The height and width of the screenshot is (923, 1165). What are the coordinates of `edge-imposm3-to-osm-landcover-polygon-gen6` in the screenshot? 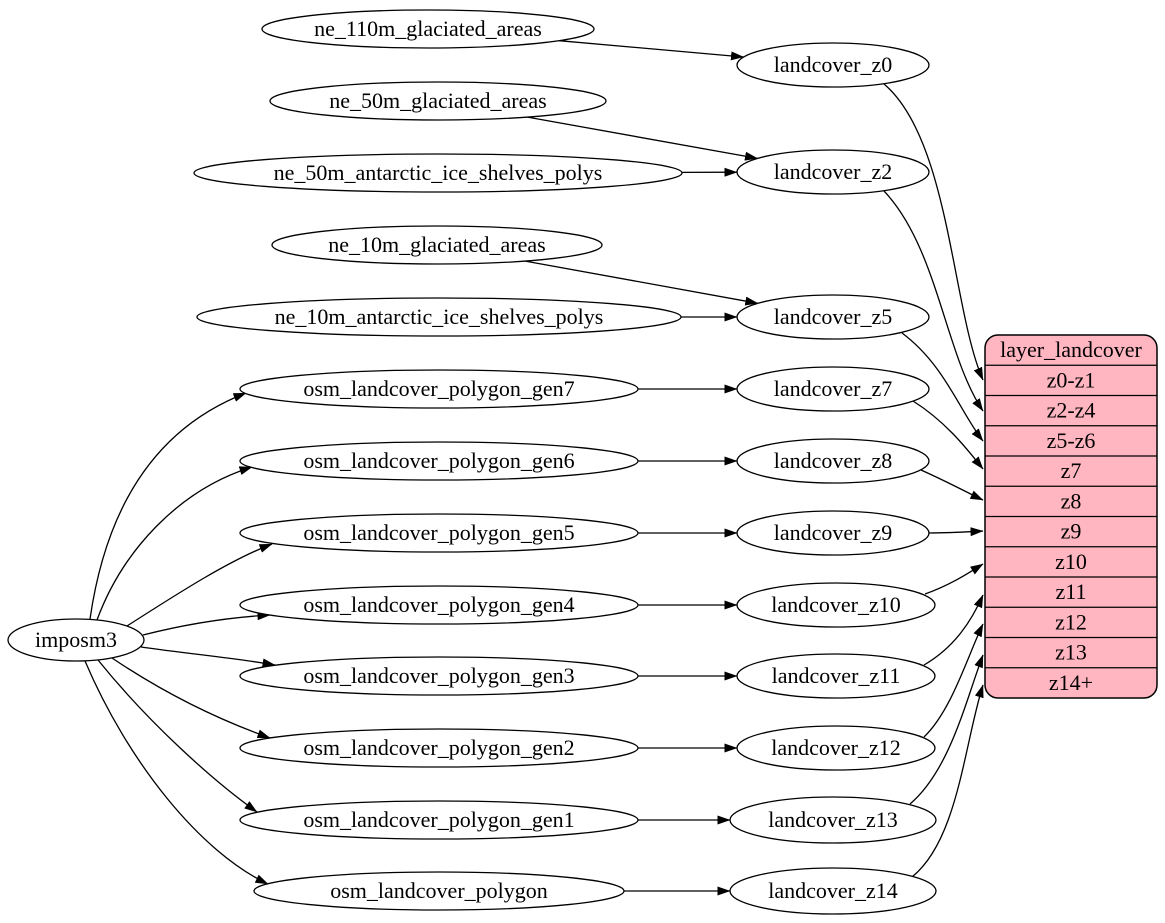 It's located at (174, 543).